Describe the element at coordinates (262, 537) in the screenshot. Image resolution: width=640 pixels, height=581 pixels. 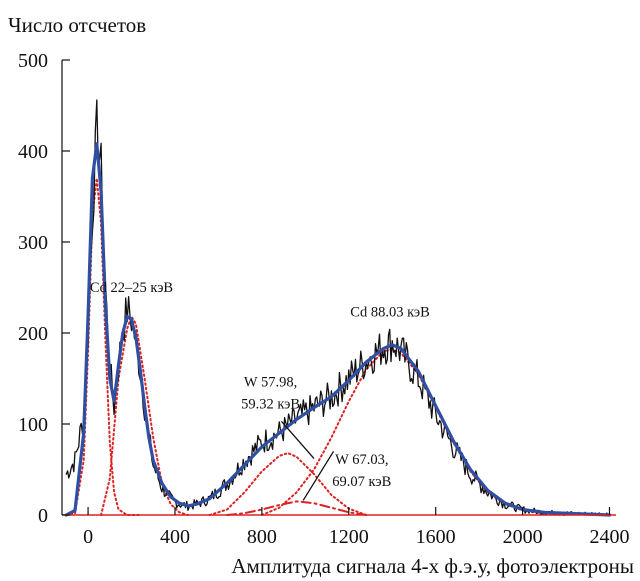
I see `x-tick-label: 800` at that location.